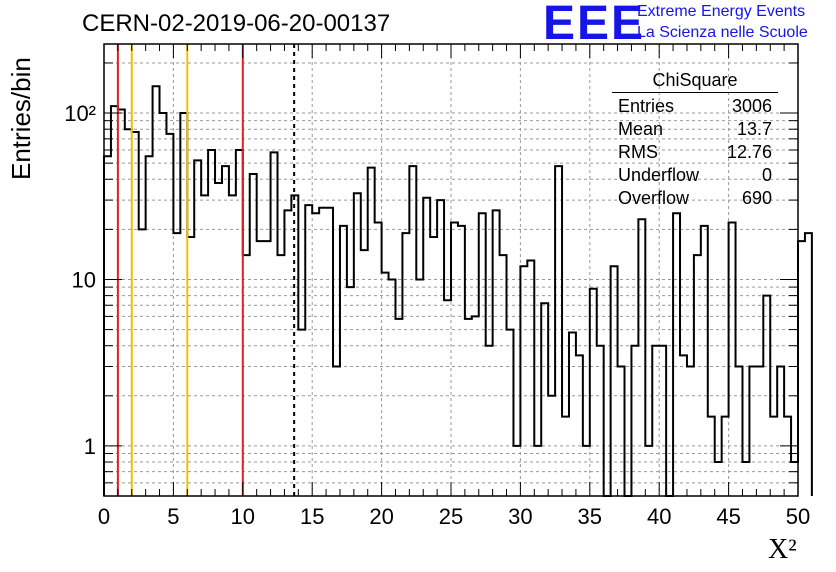 The width and height of the screenshot is (836, 572). What do you see at coordinates (84, 279) in the screenshot?
I see `y-tick-label: 10` at bounding box center [84, 279].